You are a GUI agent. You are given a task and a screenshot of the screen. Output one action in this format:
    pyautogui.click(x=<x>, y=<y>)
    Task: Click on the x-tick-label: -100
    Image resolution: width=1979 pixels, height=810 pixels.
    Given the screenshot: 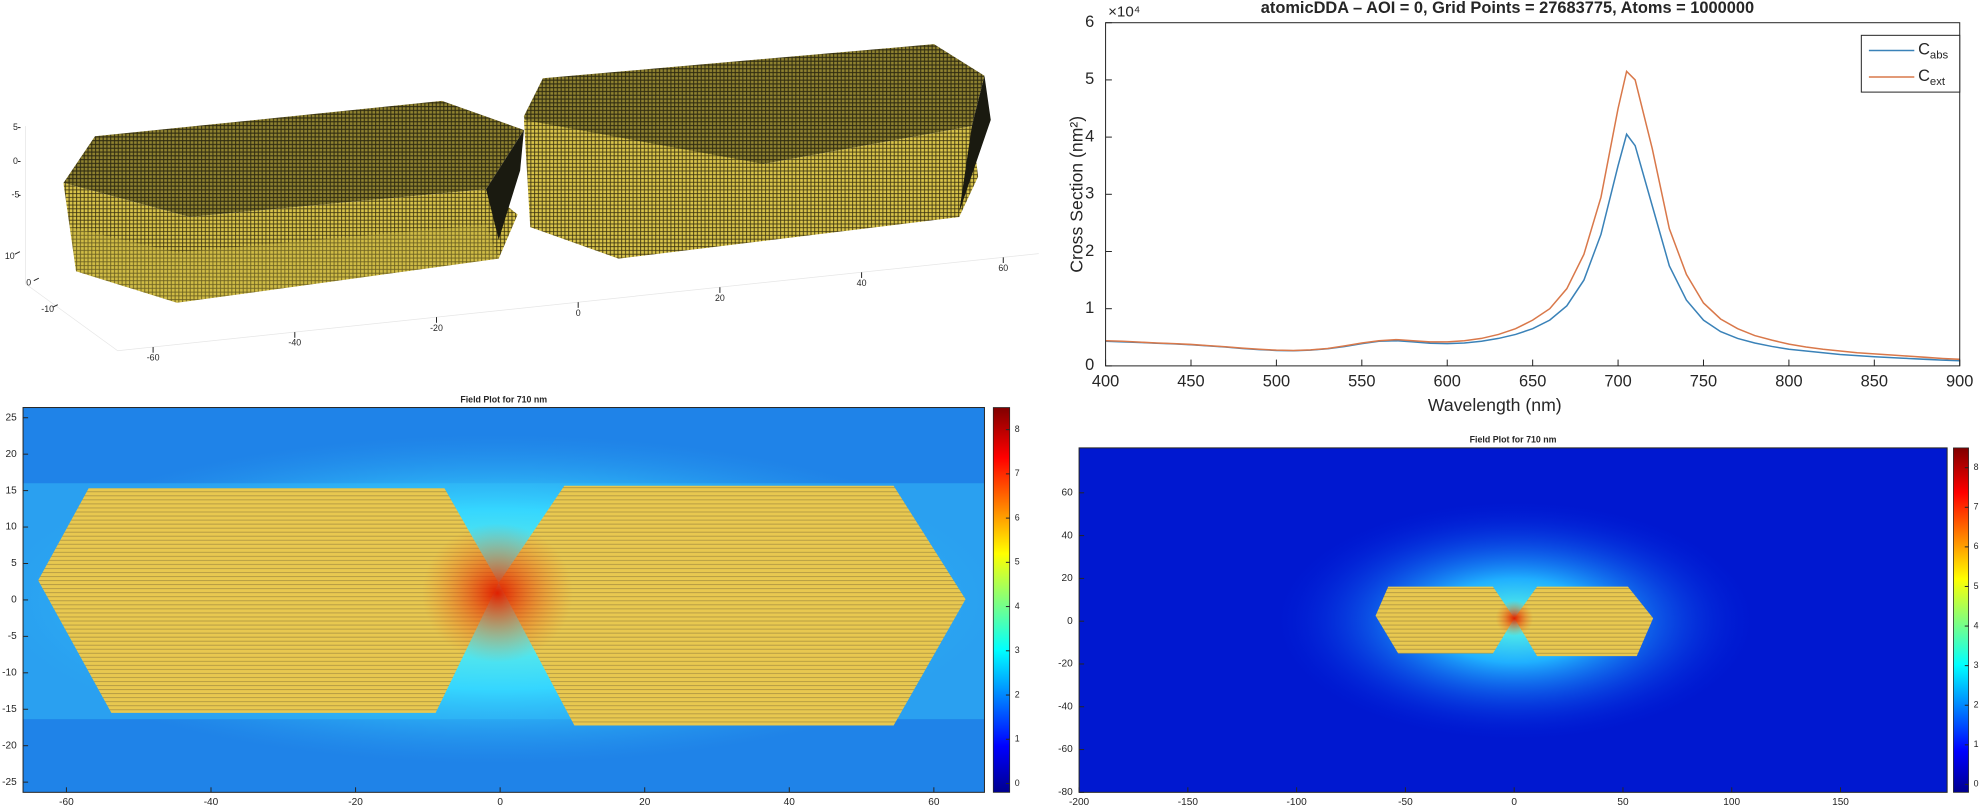 What is the action you would take?
    pyautogui.click(x=1297, y=802)
    